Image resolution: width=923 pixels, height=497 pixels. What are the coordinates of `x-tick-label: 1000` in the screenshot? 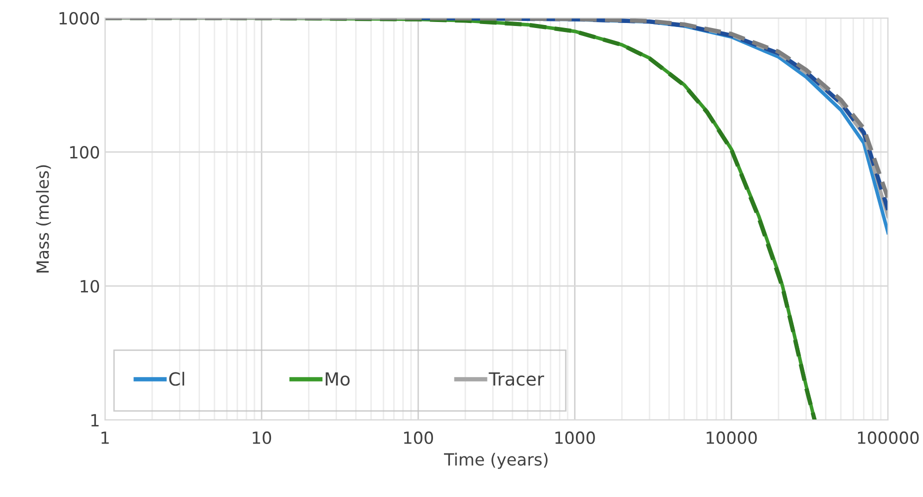 It's located at (575, 437).